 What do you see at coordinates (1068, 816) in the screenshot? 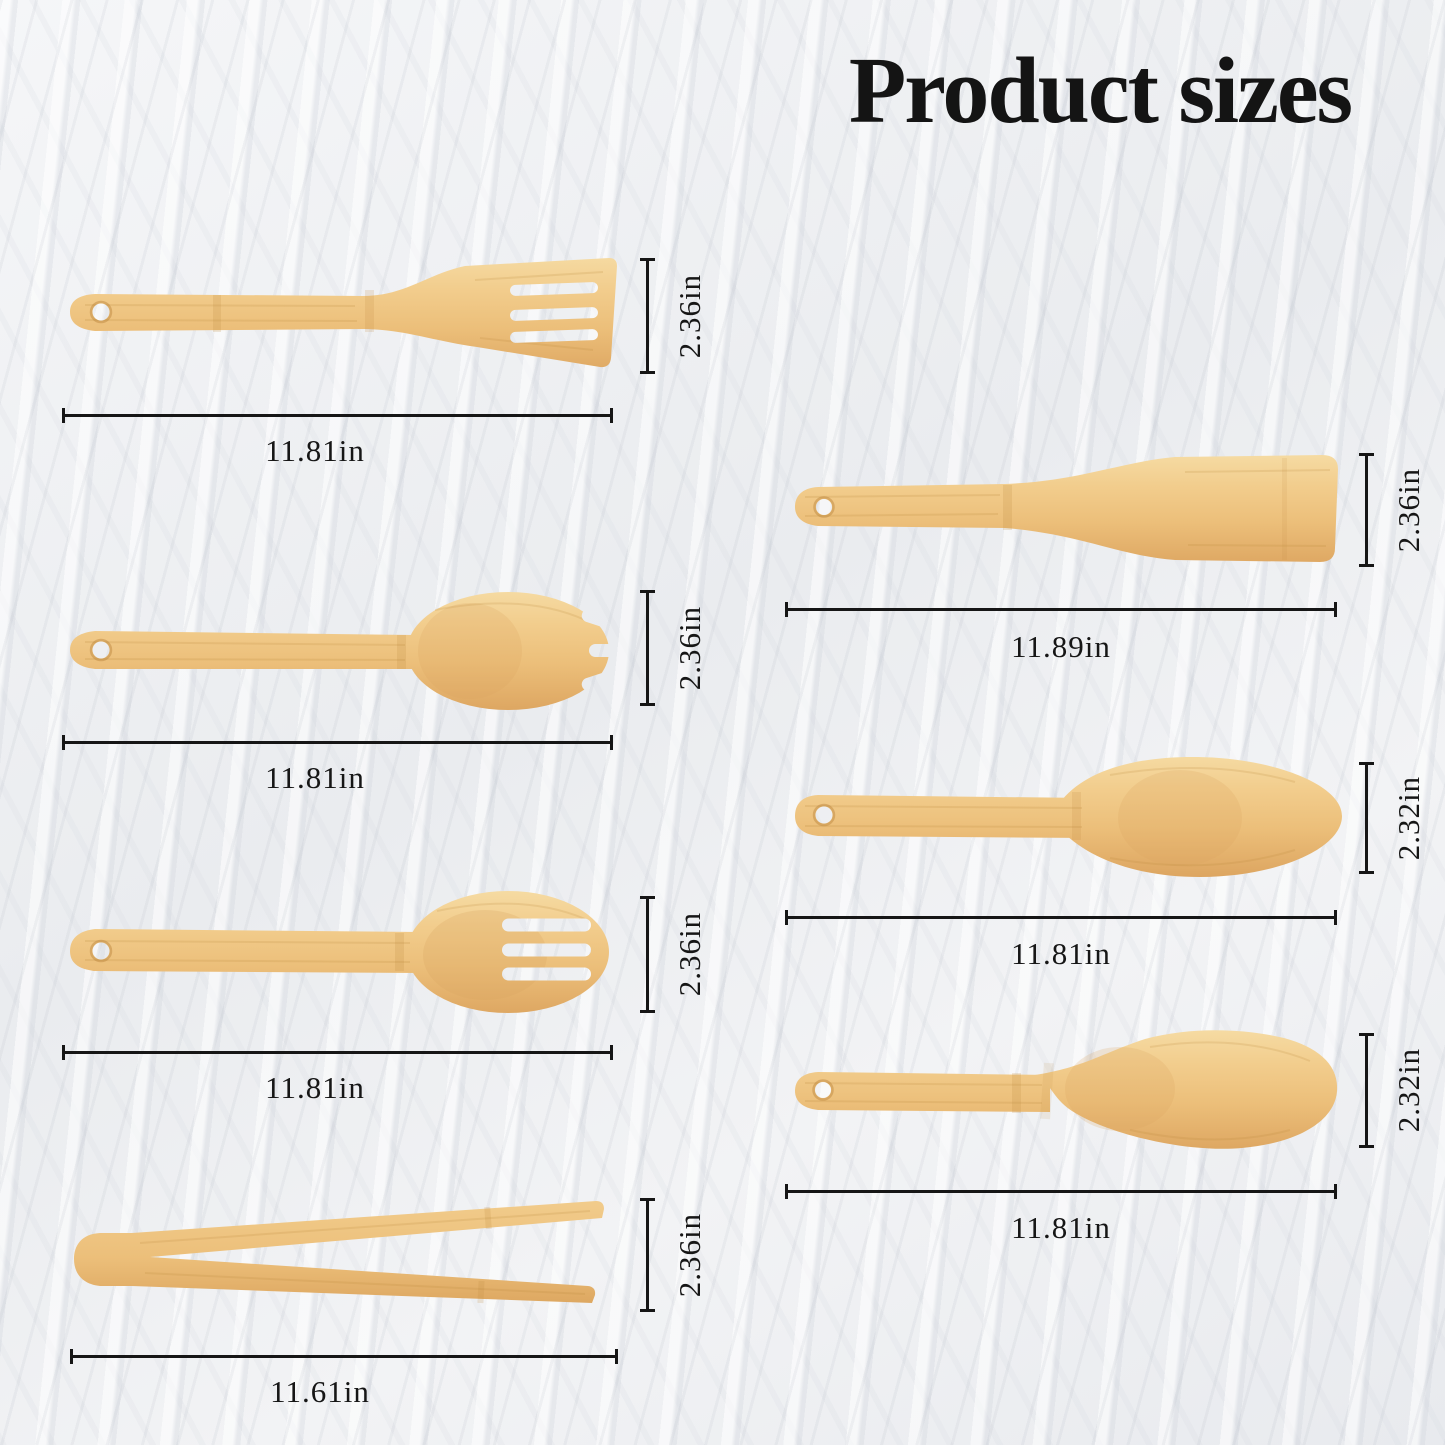
I see `round-spoon-image` at bounding box center [1068, 816].